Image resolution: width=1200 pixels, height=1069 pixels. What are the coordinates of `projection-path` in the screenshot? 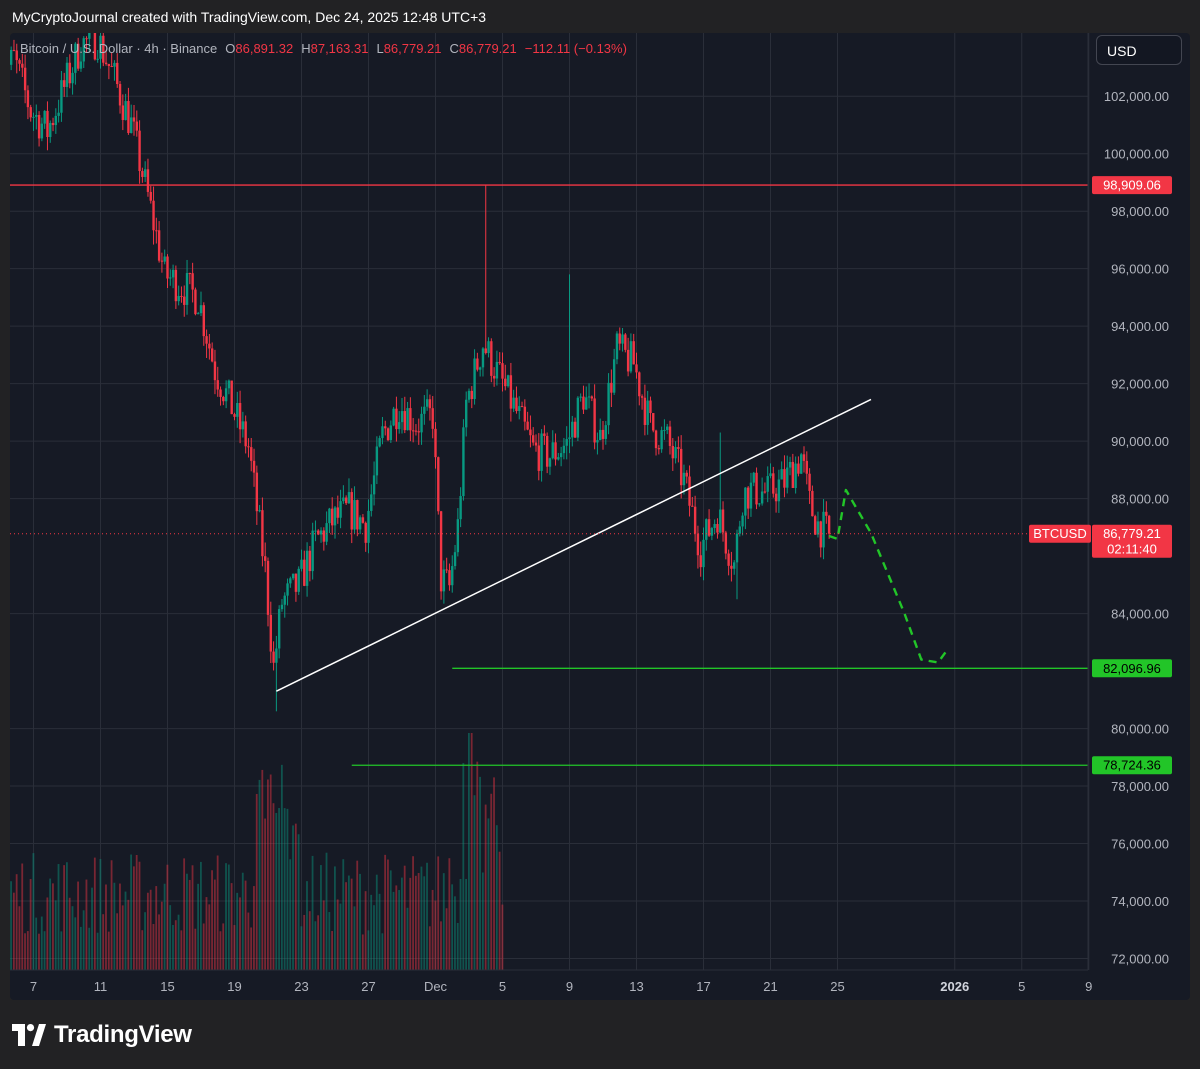 It's located at (888, 576).